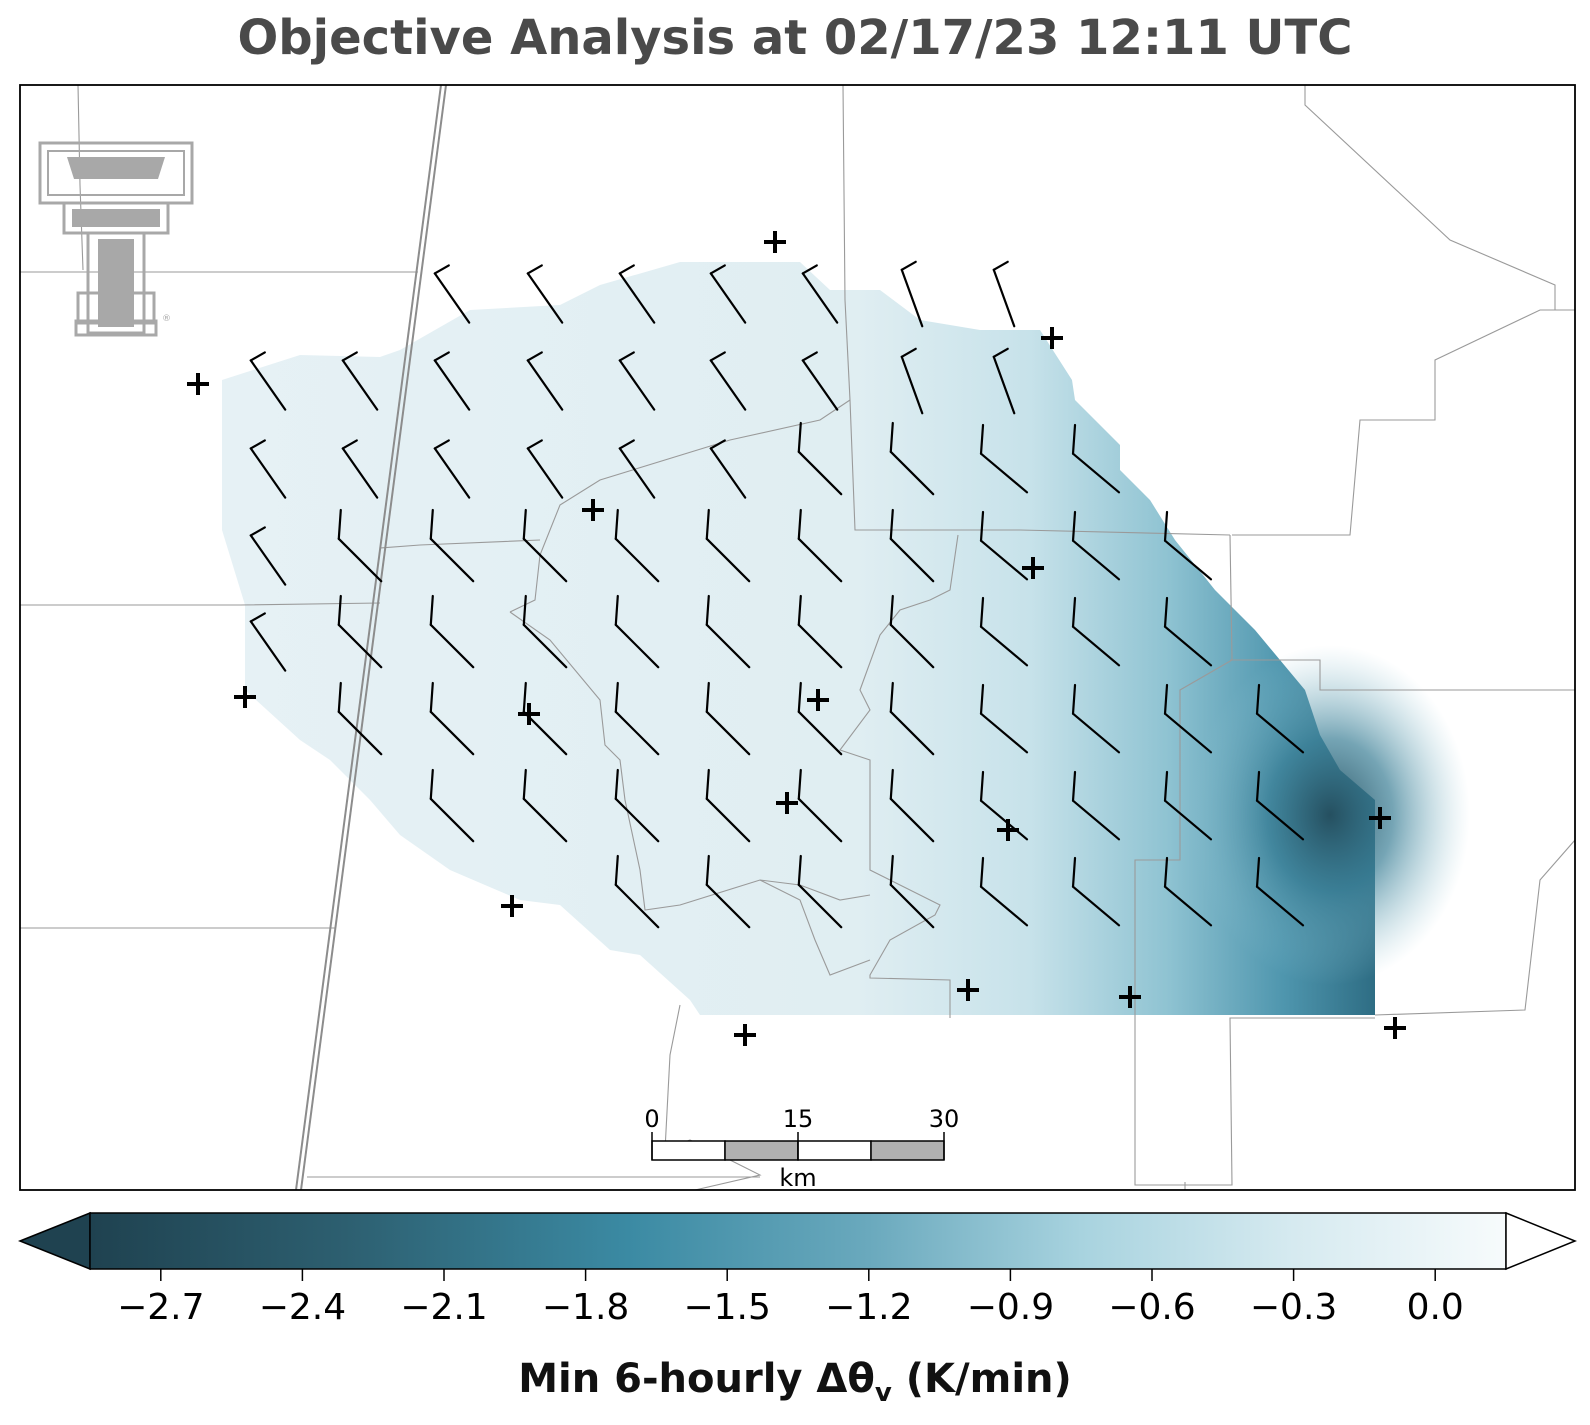 This screenshot has height=1425, width=1590. I want to click on scale-label-30: 30, so click(944, 1119).